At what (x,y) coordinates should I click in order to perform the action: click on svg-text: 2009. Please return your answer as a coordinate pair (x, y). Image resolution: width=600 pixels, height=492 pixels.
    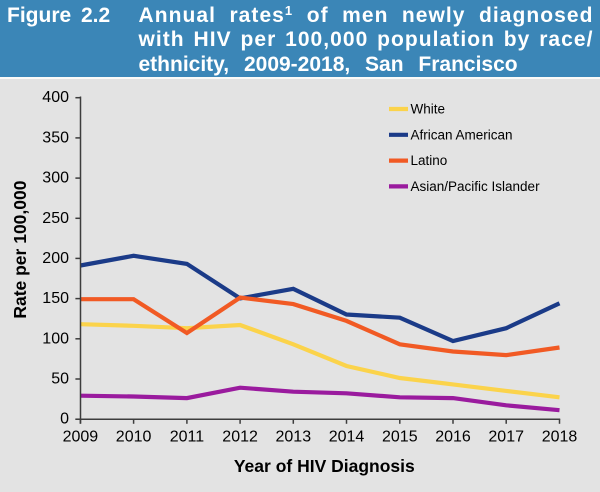
    Looking at the image, I should click on (81, 437).